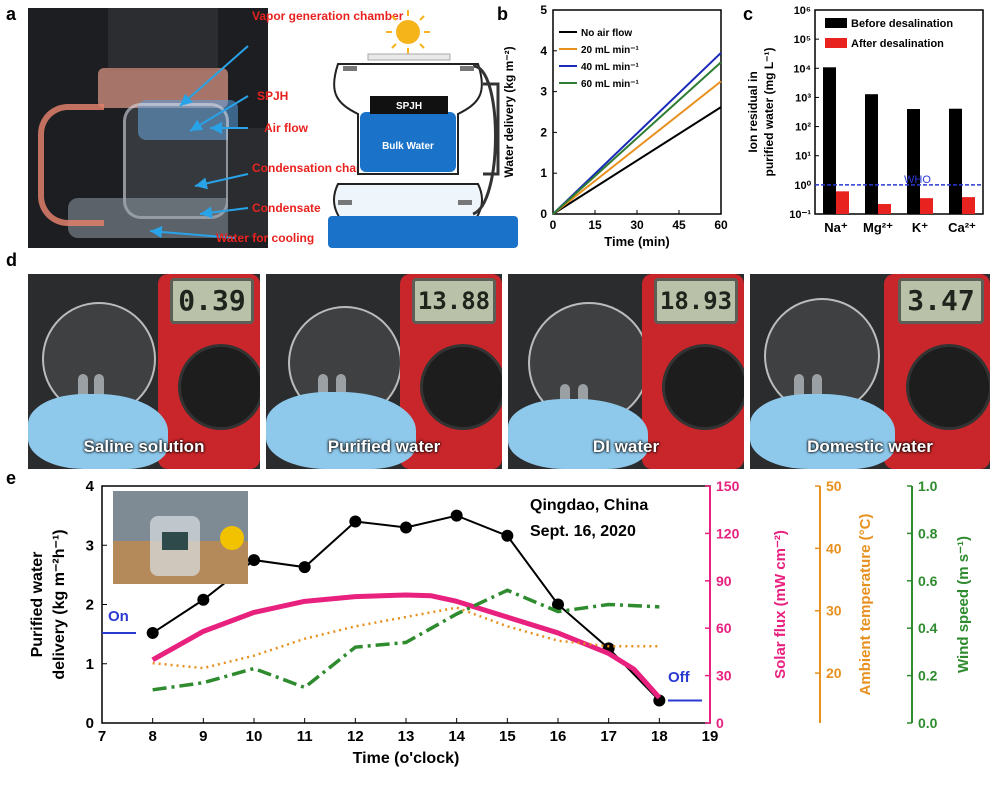 The height and width of the screenshot is (786, 1000). What do you see at coordinates (870, 371) in the screenshot?
I see `photo-domestic: 3.47 Domestic water` at bounding box center [870, 371].